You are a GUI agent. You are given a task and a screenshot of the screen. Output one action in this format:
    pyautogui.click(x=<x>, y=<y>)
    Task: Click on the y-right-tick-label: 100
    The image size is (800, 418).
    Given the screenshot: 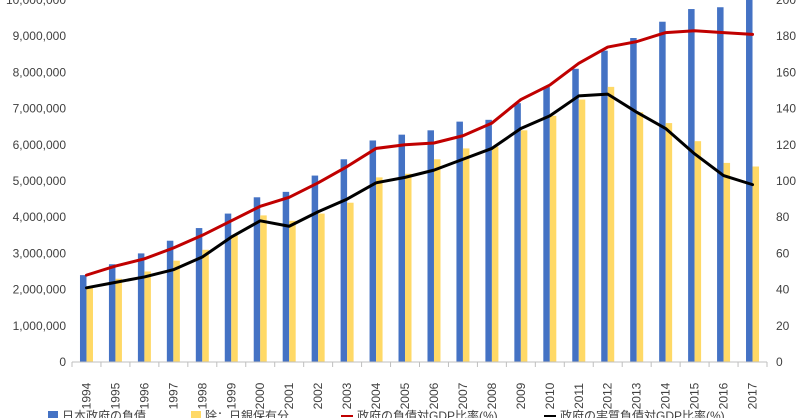 What is the action you would take?
    pyautogui.click(x=786, y=181)
    